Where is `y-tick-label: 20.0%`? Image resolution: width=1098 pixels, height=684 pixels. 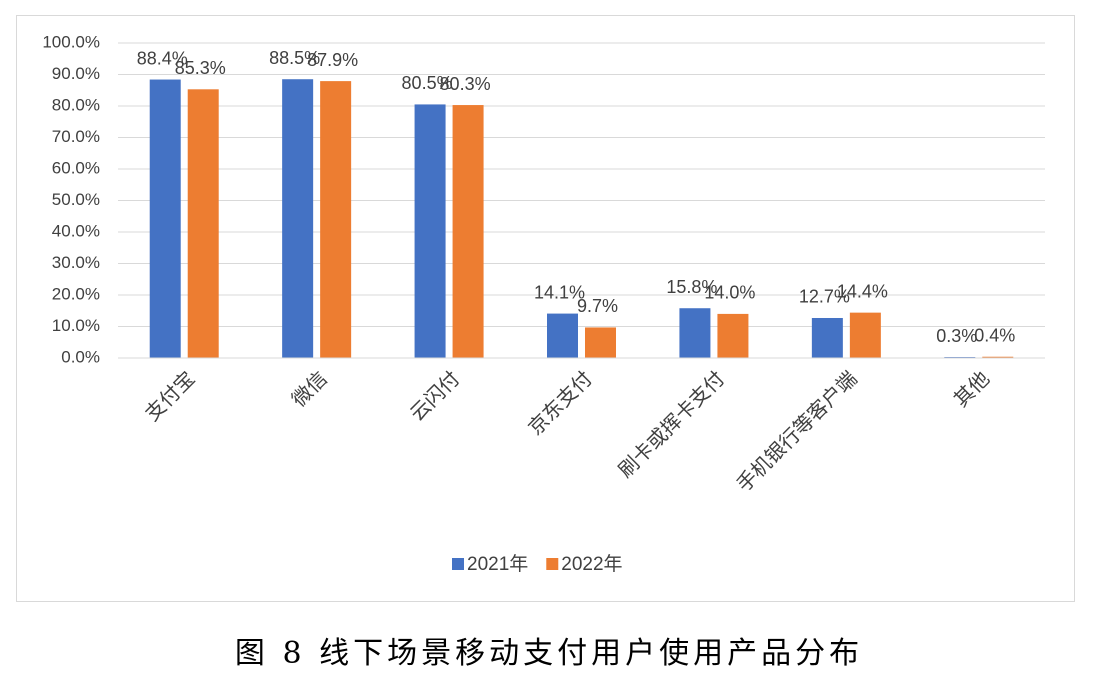 y-tick-label: 20.0% is located at coordinates (76, 293).